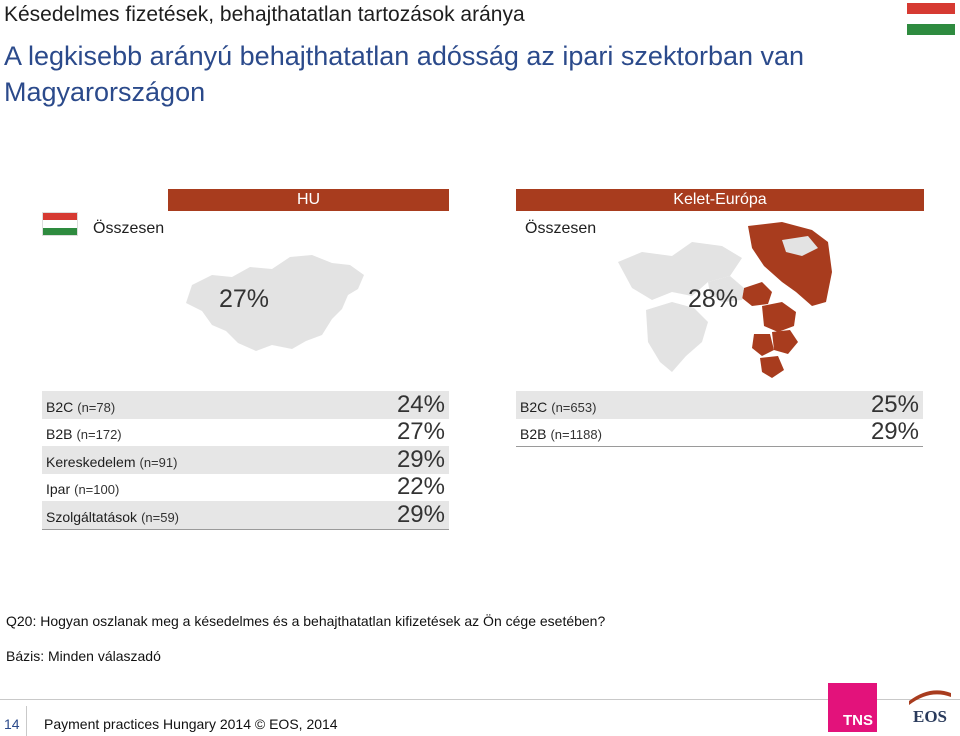 The width and height of the screenshot is (960, 736). I want to click on row-value: 22%, so click(420, 486).